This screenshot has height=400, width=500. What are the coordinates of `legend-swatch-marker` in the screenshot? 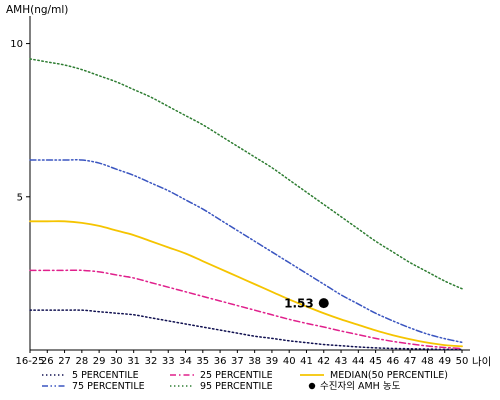 It's located at (312, 386).